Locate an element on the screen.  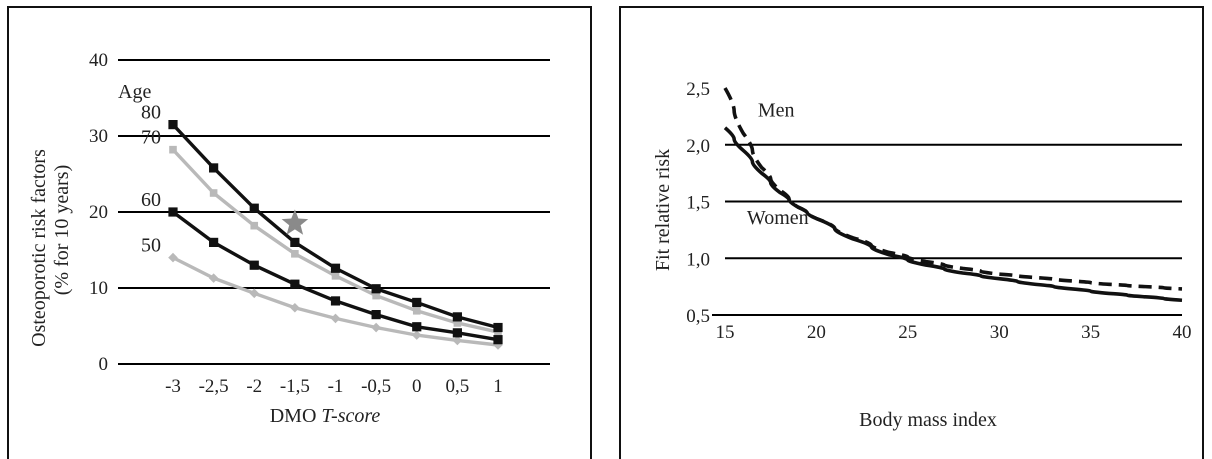
y-tick-label-20: 20 is located at coordinates (98, 212).